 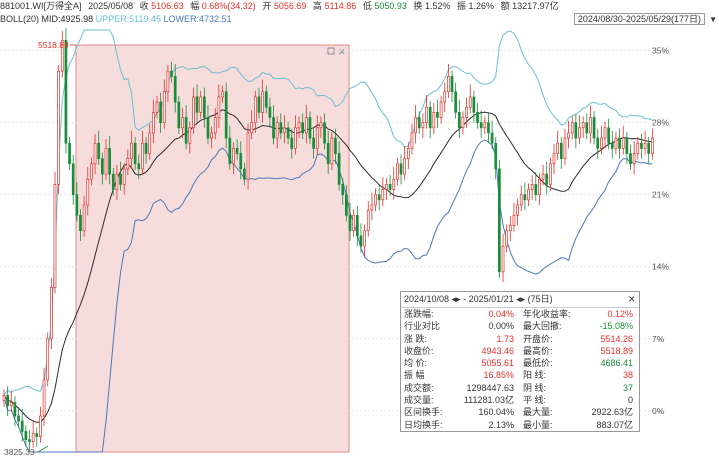 I want to click on chevron-down-icon: ▼, so click(x=713, y=19).